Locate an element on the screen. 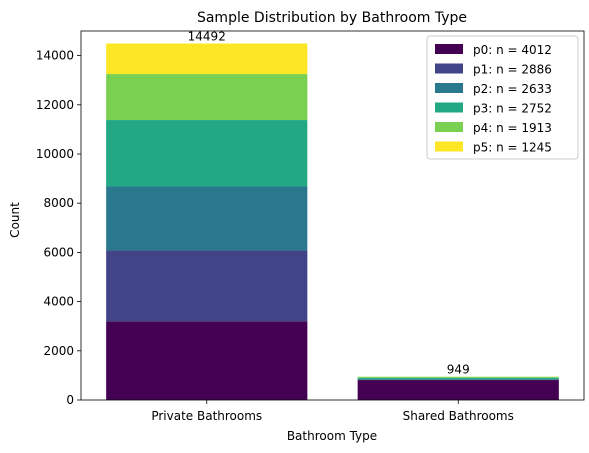 Image resolution: width=589 pixels, height=453 pixels. x-tick-label-0: Private Bathrooms is located at coordinates (206, 416).